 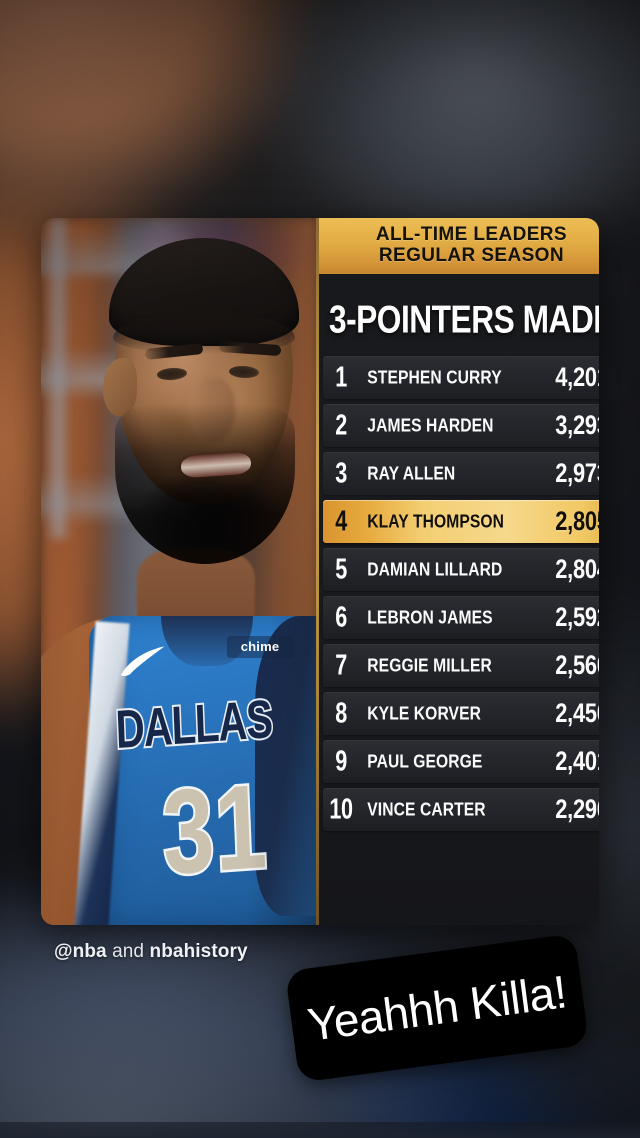 I want to click on row-rank: 1, so click(x=341, y=377).